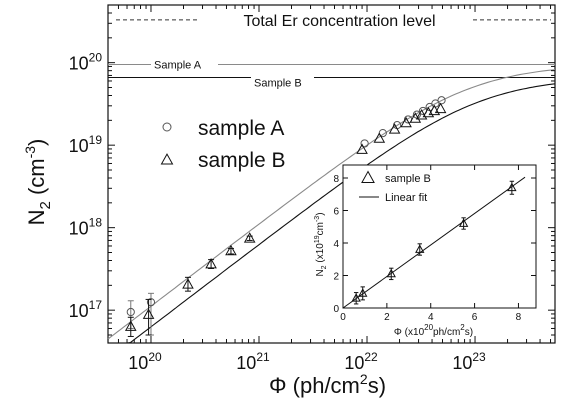 Image resolution: width=562 pixels, height=407 pixels. Describe the element at coordinates (475, 317) in the screenshot. I see `inset-x-tick-label: 6` at that location.